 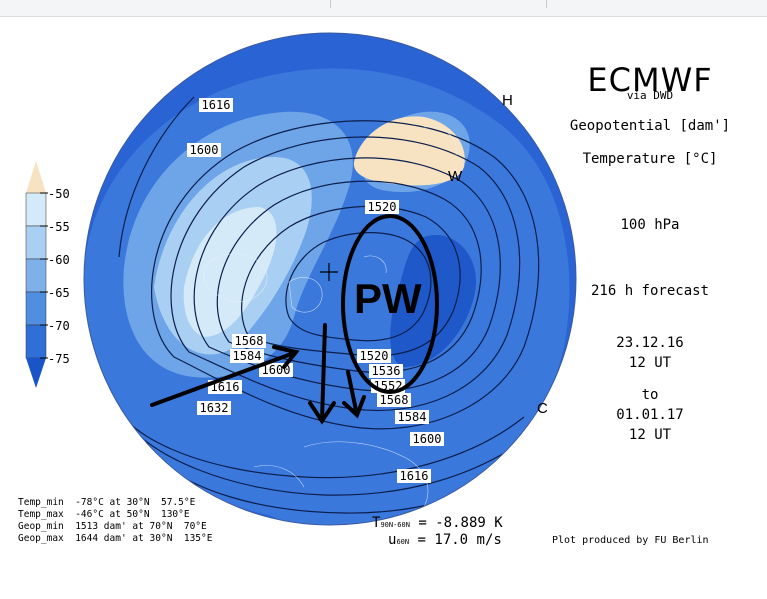 What do you see at coordinates (460, 523) in the screenshot?
I see `diag-t-value: = -8.889 K` at bounding box center [460, 523].